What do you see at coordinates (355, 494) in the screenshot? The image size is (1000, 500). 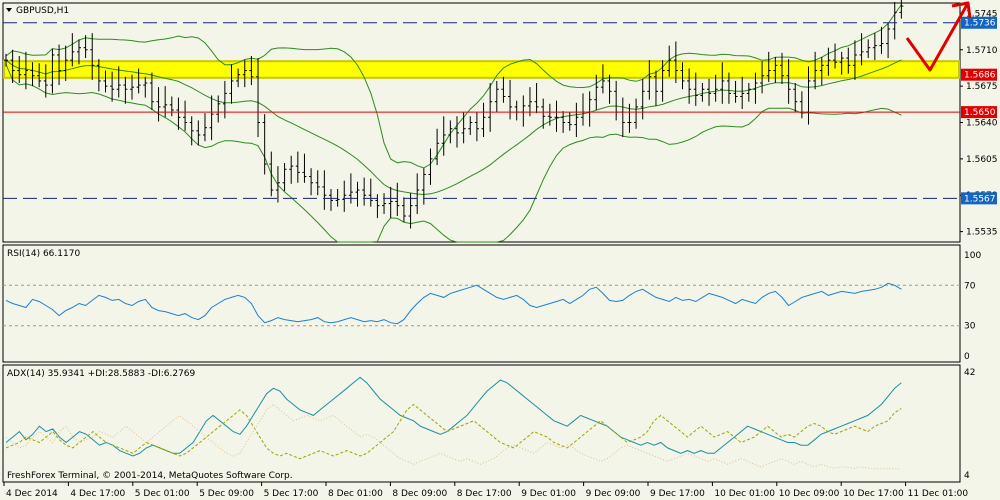 I see `time-tick-label: 8 Dec 01:00` at bounding box center [355, 494].